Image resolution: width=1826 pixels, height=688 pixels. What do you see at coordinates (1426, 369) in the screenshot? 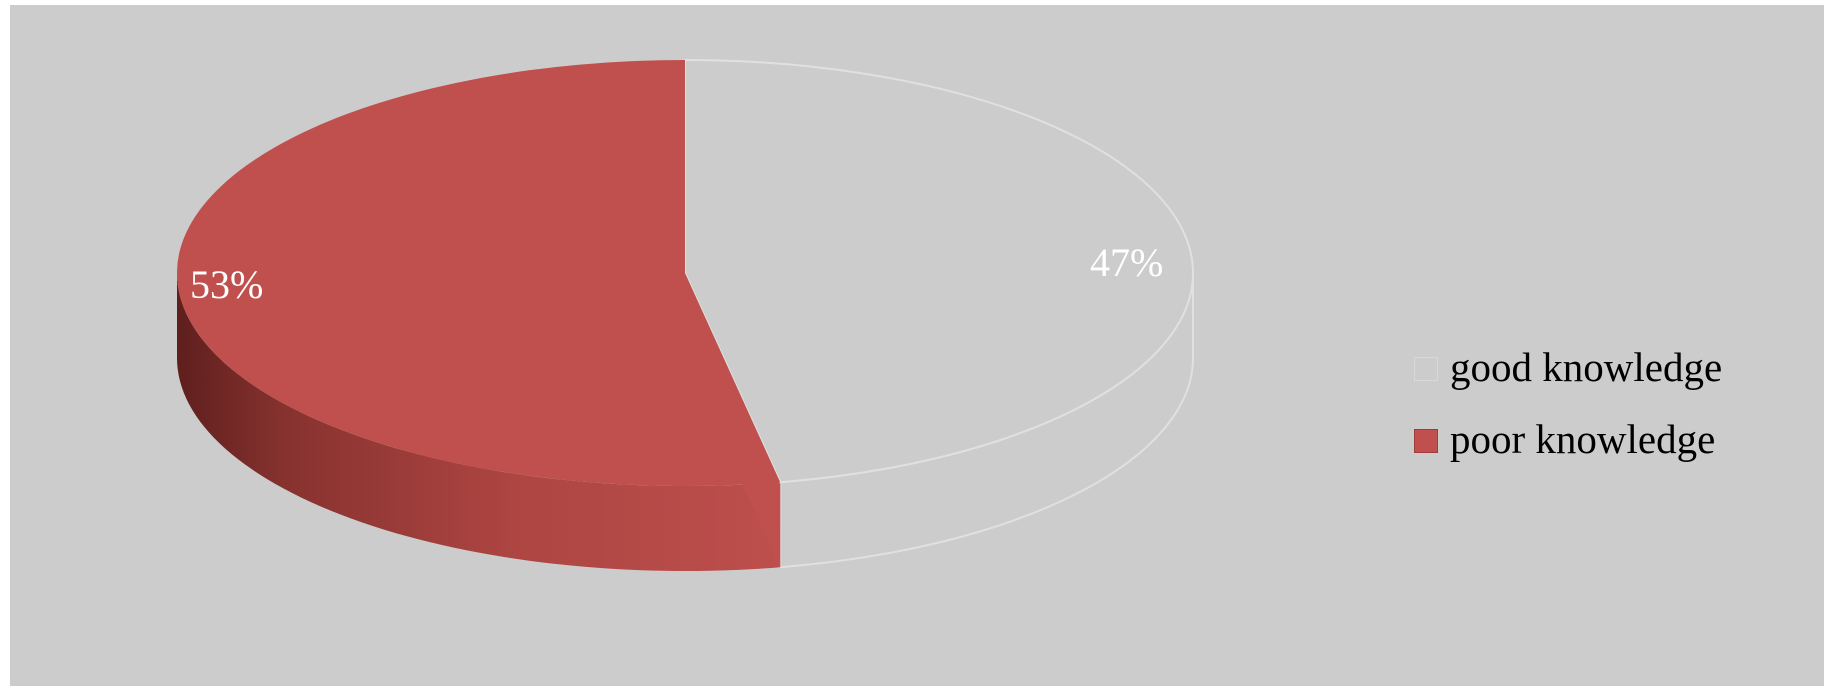
I see `legend-swatch-good-knowledge` at bounding box center [1426, 369].